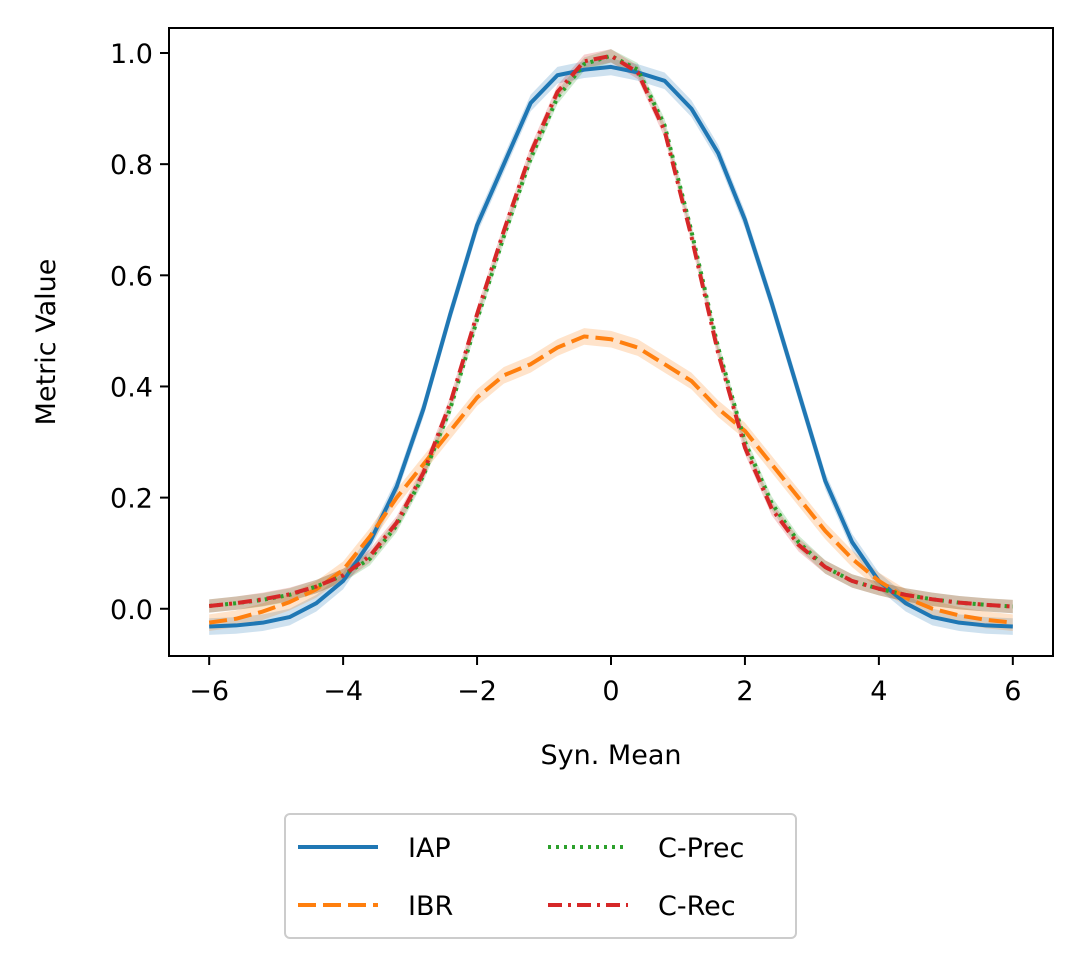 Image resolution: width=1081 pixels, height=966 pixels. I want to click on y-tick-label: 0.8, so click(131, 165).